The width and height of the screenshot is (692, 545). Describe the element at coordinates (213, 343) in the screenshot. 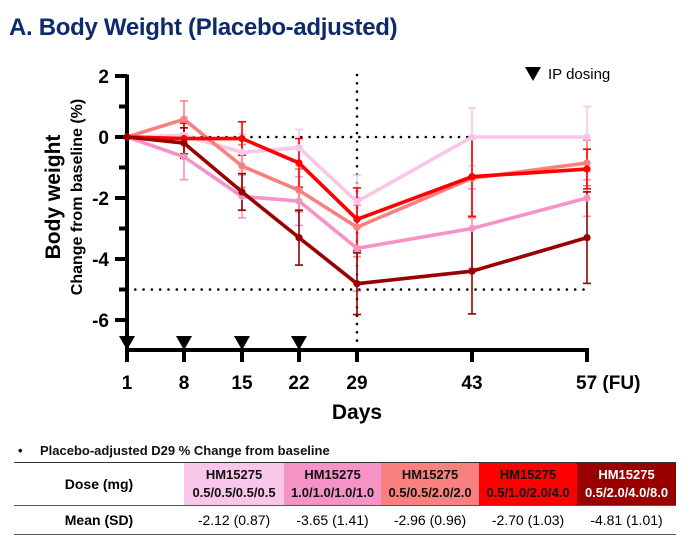

I see `dosing-markers` at that location.